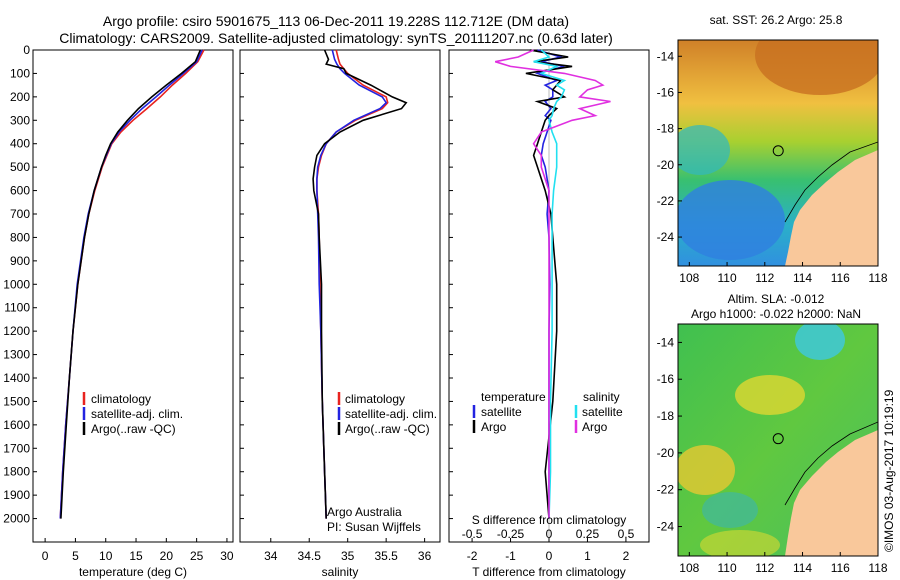  I want to click on s-difference-xlabel: S difference from climatology, so click(549, 520).